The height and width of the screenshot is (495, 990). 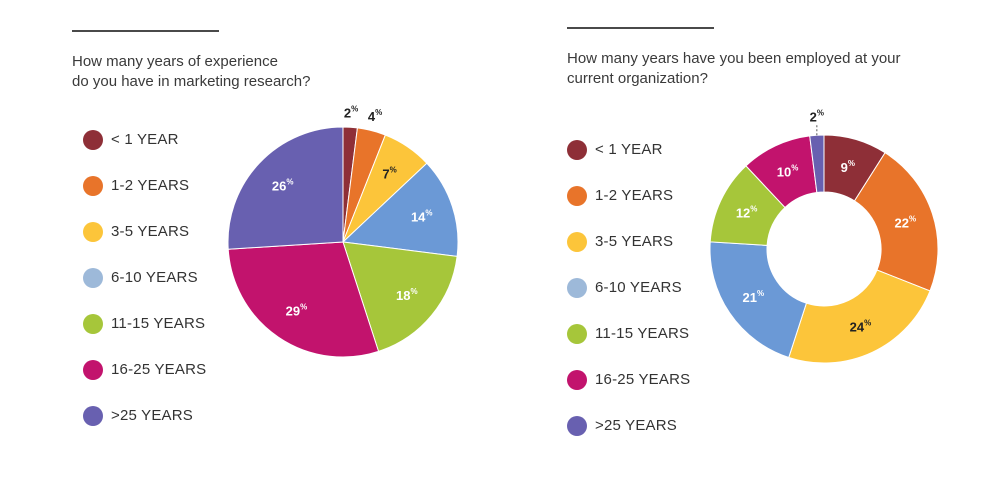 What do you see at coordinates (389, 174) in the screenshot?
I see `data-label: 7%` at bounding box center [389, 174].